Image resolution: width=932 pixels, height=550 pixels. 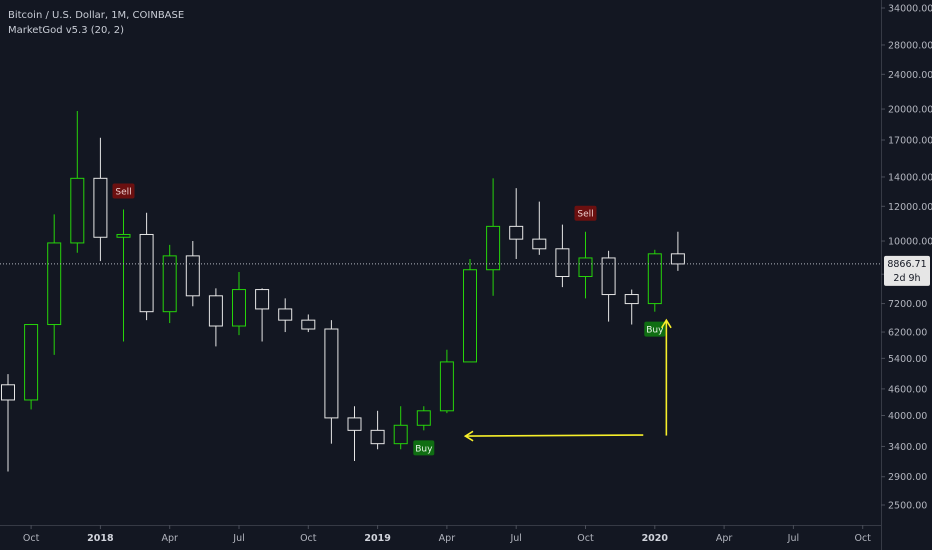 What do you see at coordinates (66, 30) in the screenshot?
I see `indicator-title: MarketGod v5.3 (20, 2)` at bounding box center [66, 30].